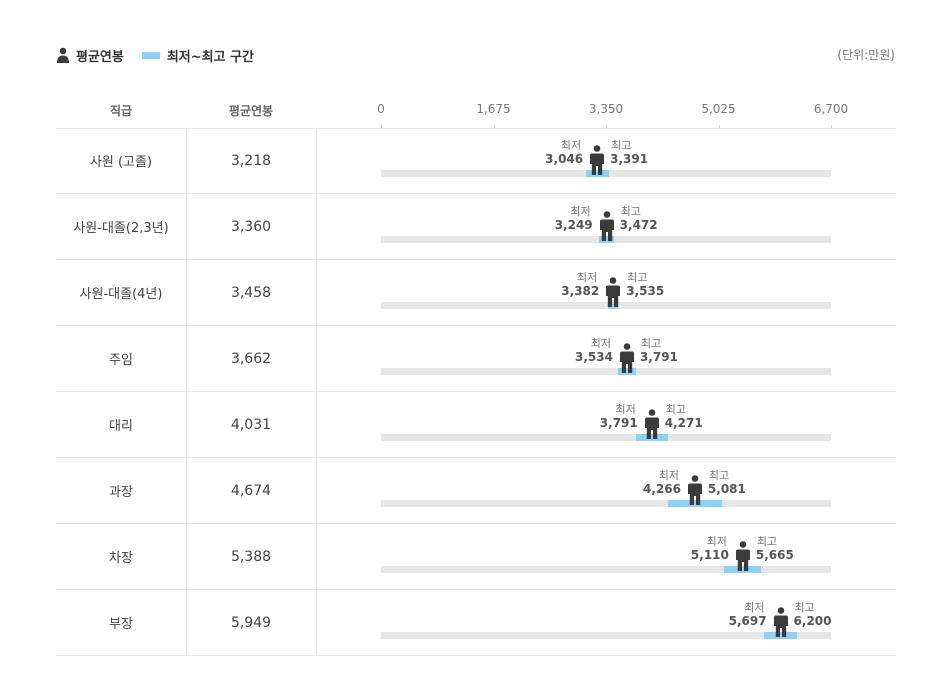  I want to click on avg-salary-value: 5,388, so click(251, 556).